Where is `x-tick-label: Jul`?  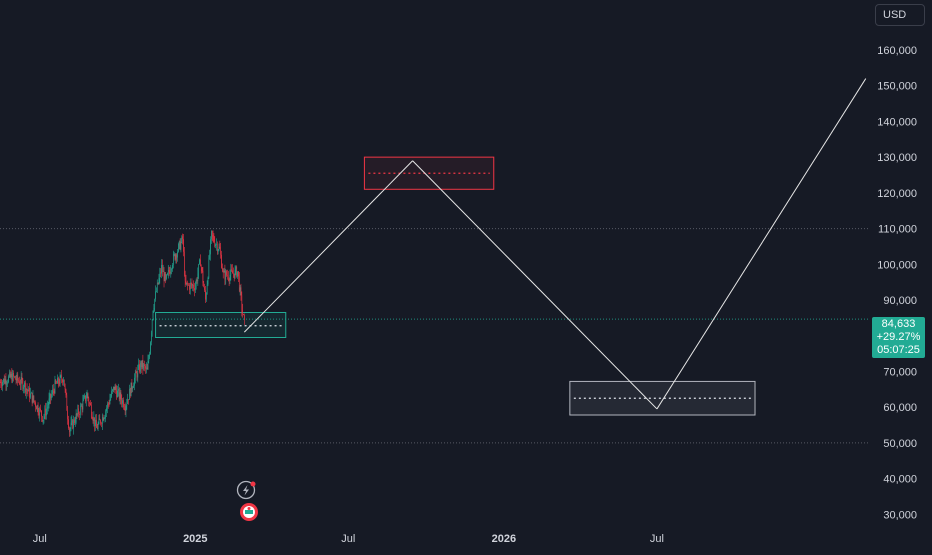 x-tick-label: Jul is located at coordinates (348, 539).